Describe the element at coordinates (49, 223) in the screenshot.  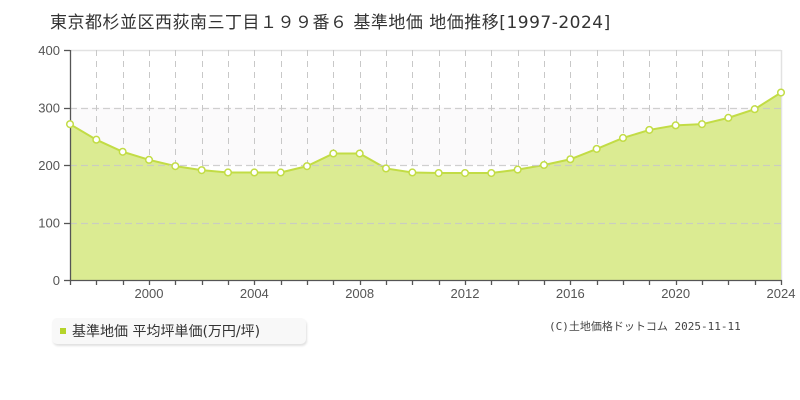
I see `y-tick-label: 100` at that location.